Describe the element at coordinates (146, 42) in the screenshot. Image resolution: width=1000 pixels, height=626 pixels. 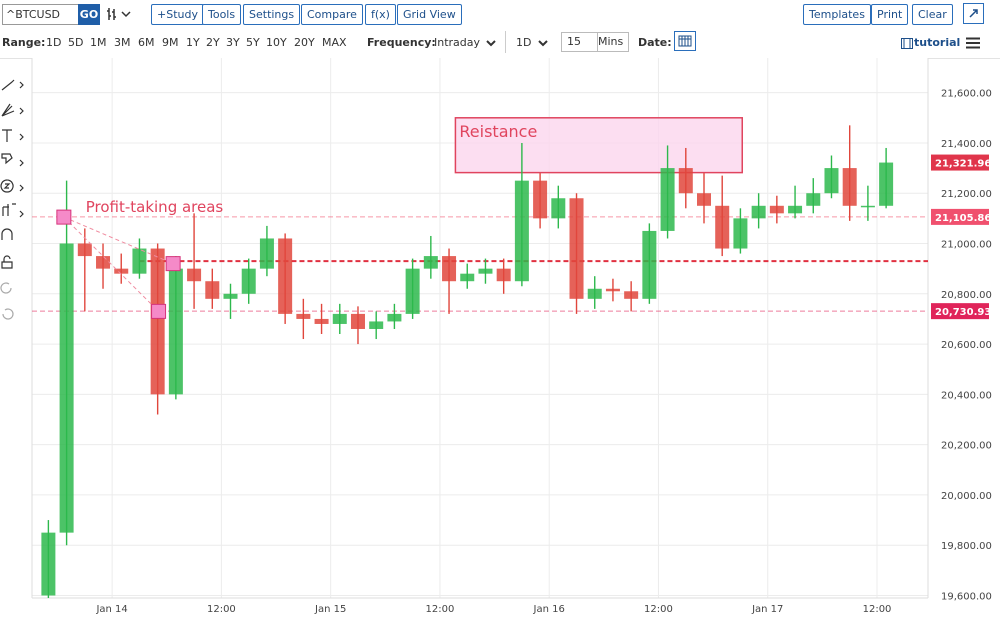
I see `range-option: 6M` at that location.